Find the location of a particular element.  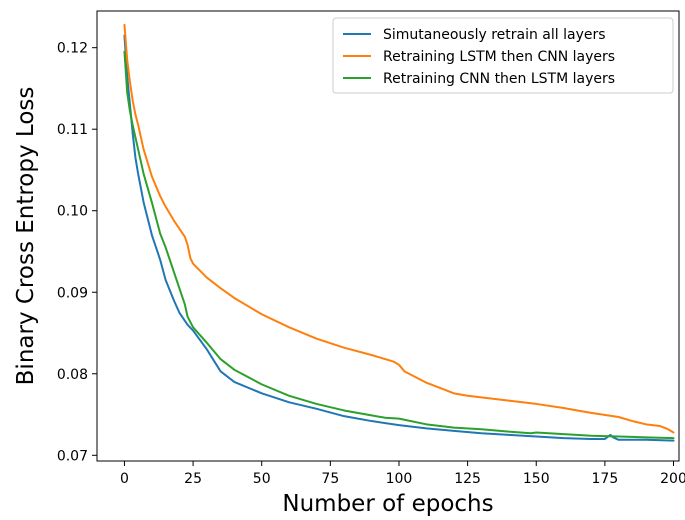

y-tick-label: 0.09 is located at coordinates (72, 293).